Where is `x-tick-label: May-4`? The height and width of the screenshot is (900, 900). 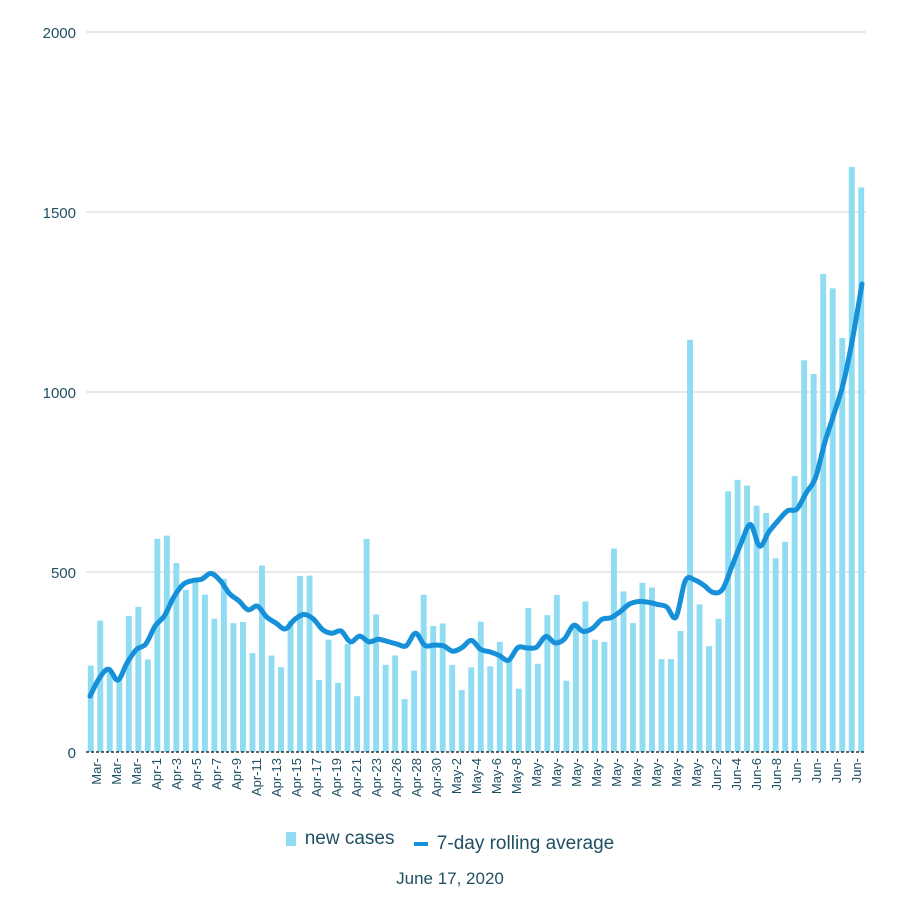
x-tick-label: May-4 is located at coordinates (476, 776).